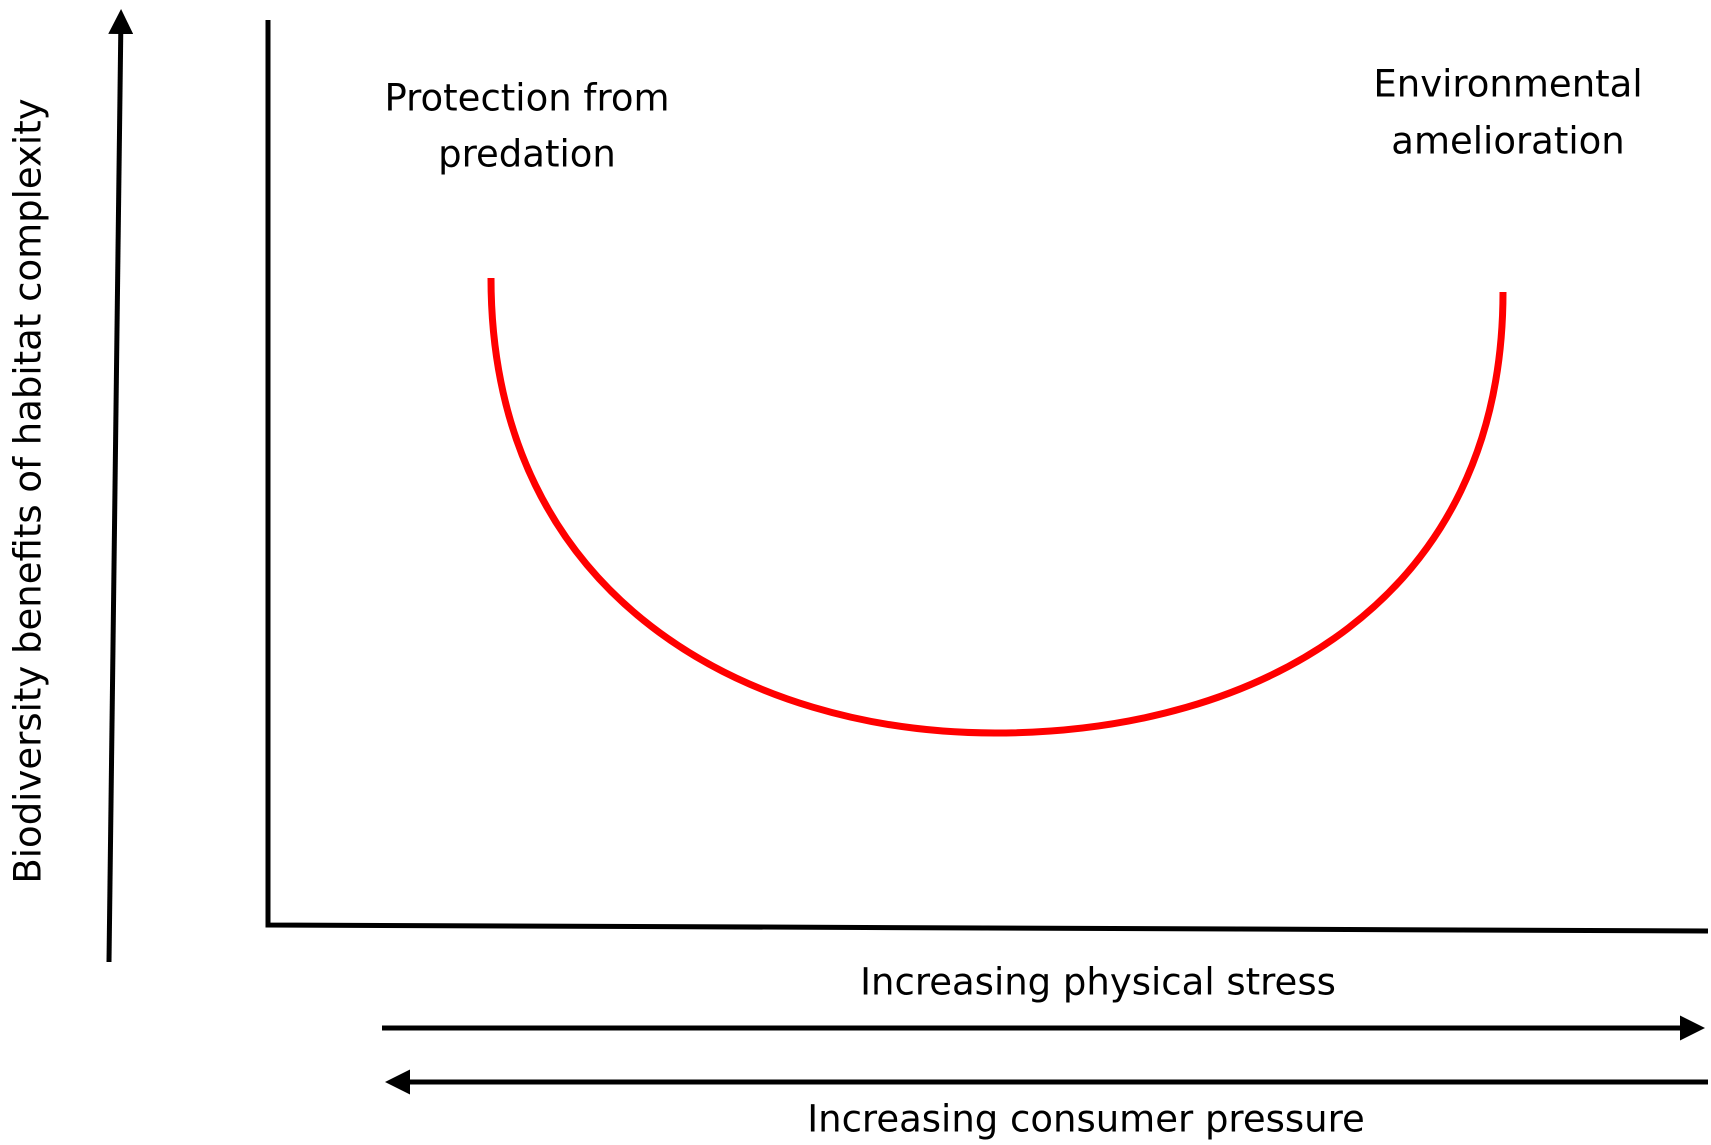 This screenshot has width=1711, height=1145. Describe the element at coordinates (1507, 141) in the screenshot. I see `annotation-line: amelioration` at that location.